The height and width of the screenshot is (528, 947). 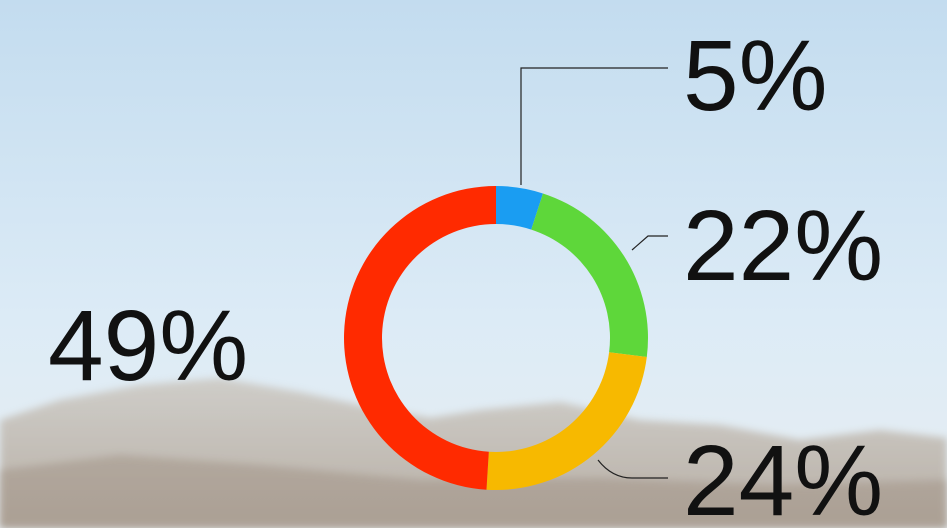 What do you see at coordinates (783, 476) in the screenshot?
I see `value-label: 24%` at bounding box center [783, 476].